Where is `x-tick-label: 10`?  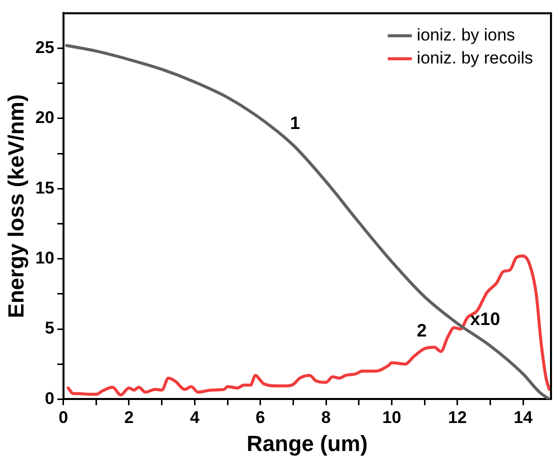 x-tick-label: 10 is located at coordinates (392, 418).